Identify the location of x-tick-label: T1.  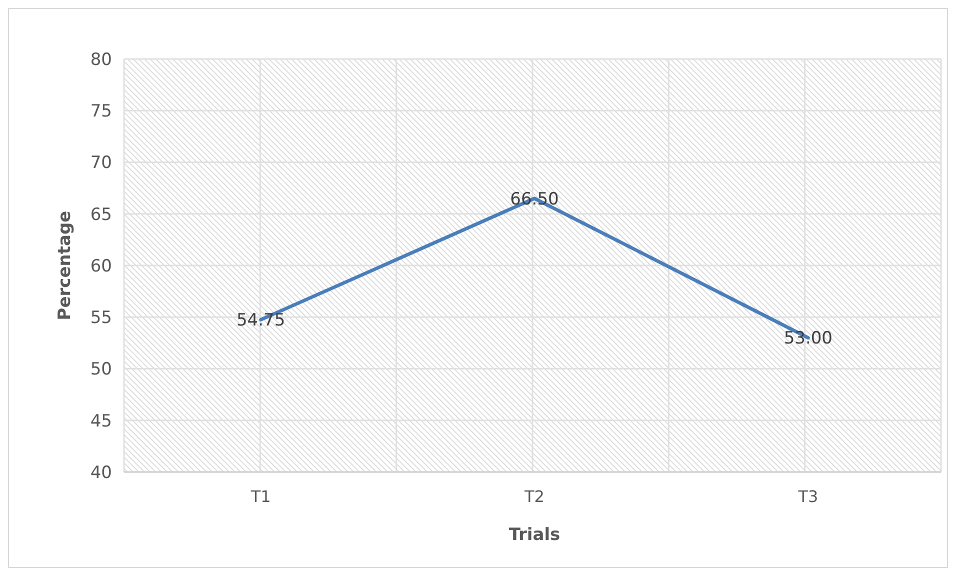
(260, 496).